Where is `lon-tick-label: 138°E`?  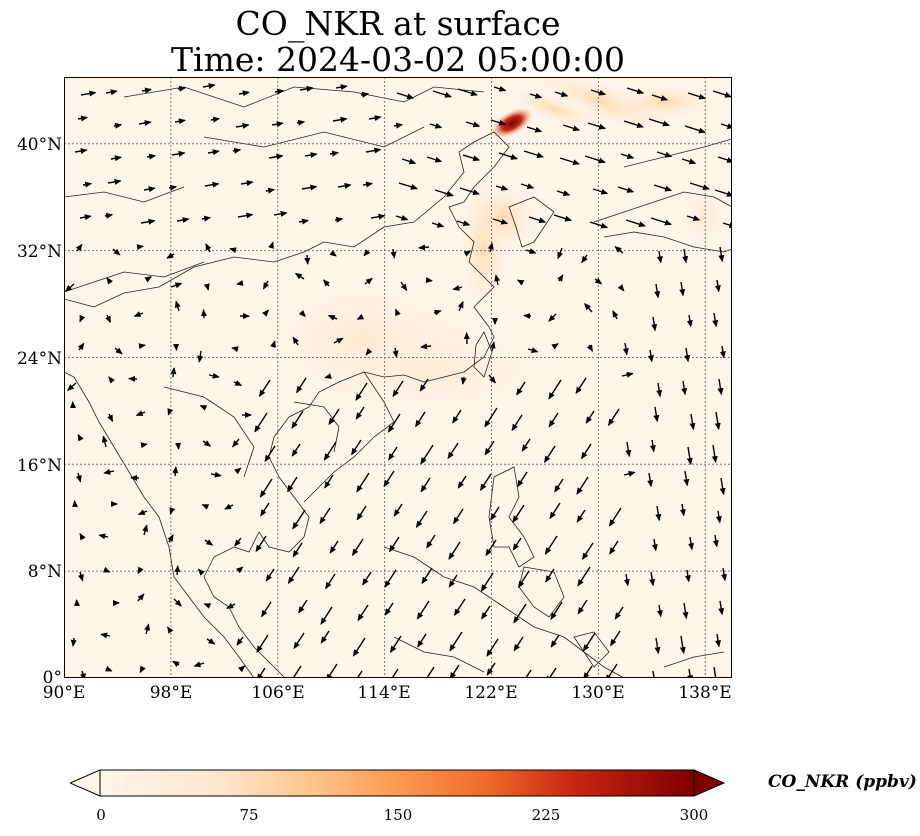
lon-tick-label: 138°E is located at coordinates (705, 693).